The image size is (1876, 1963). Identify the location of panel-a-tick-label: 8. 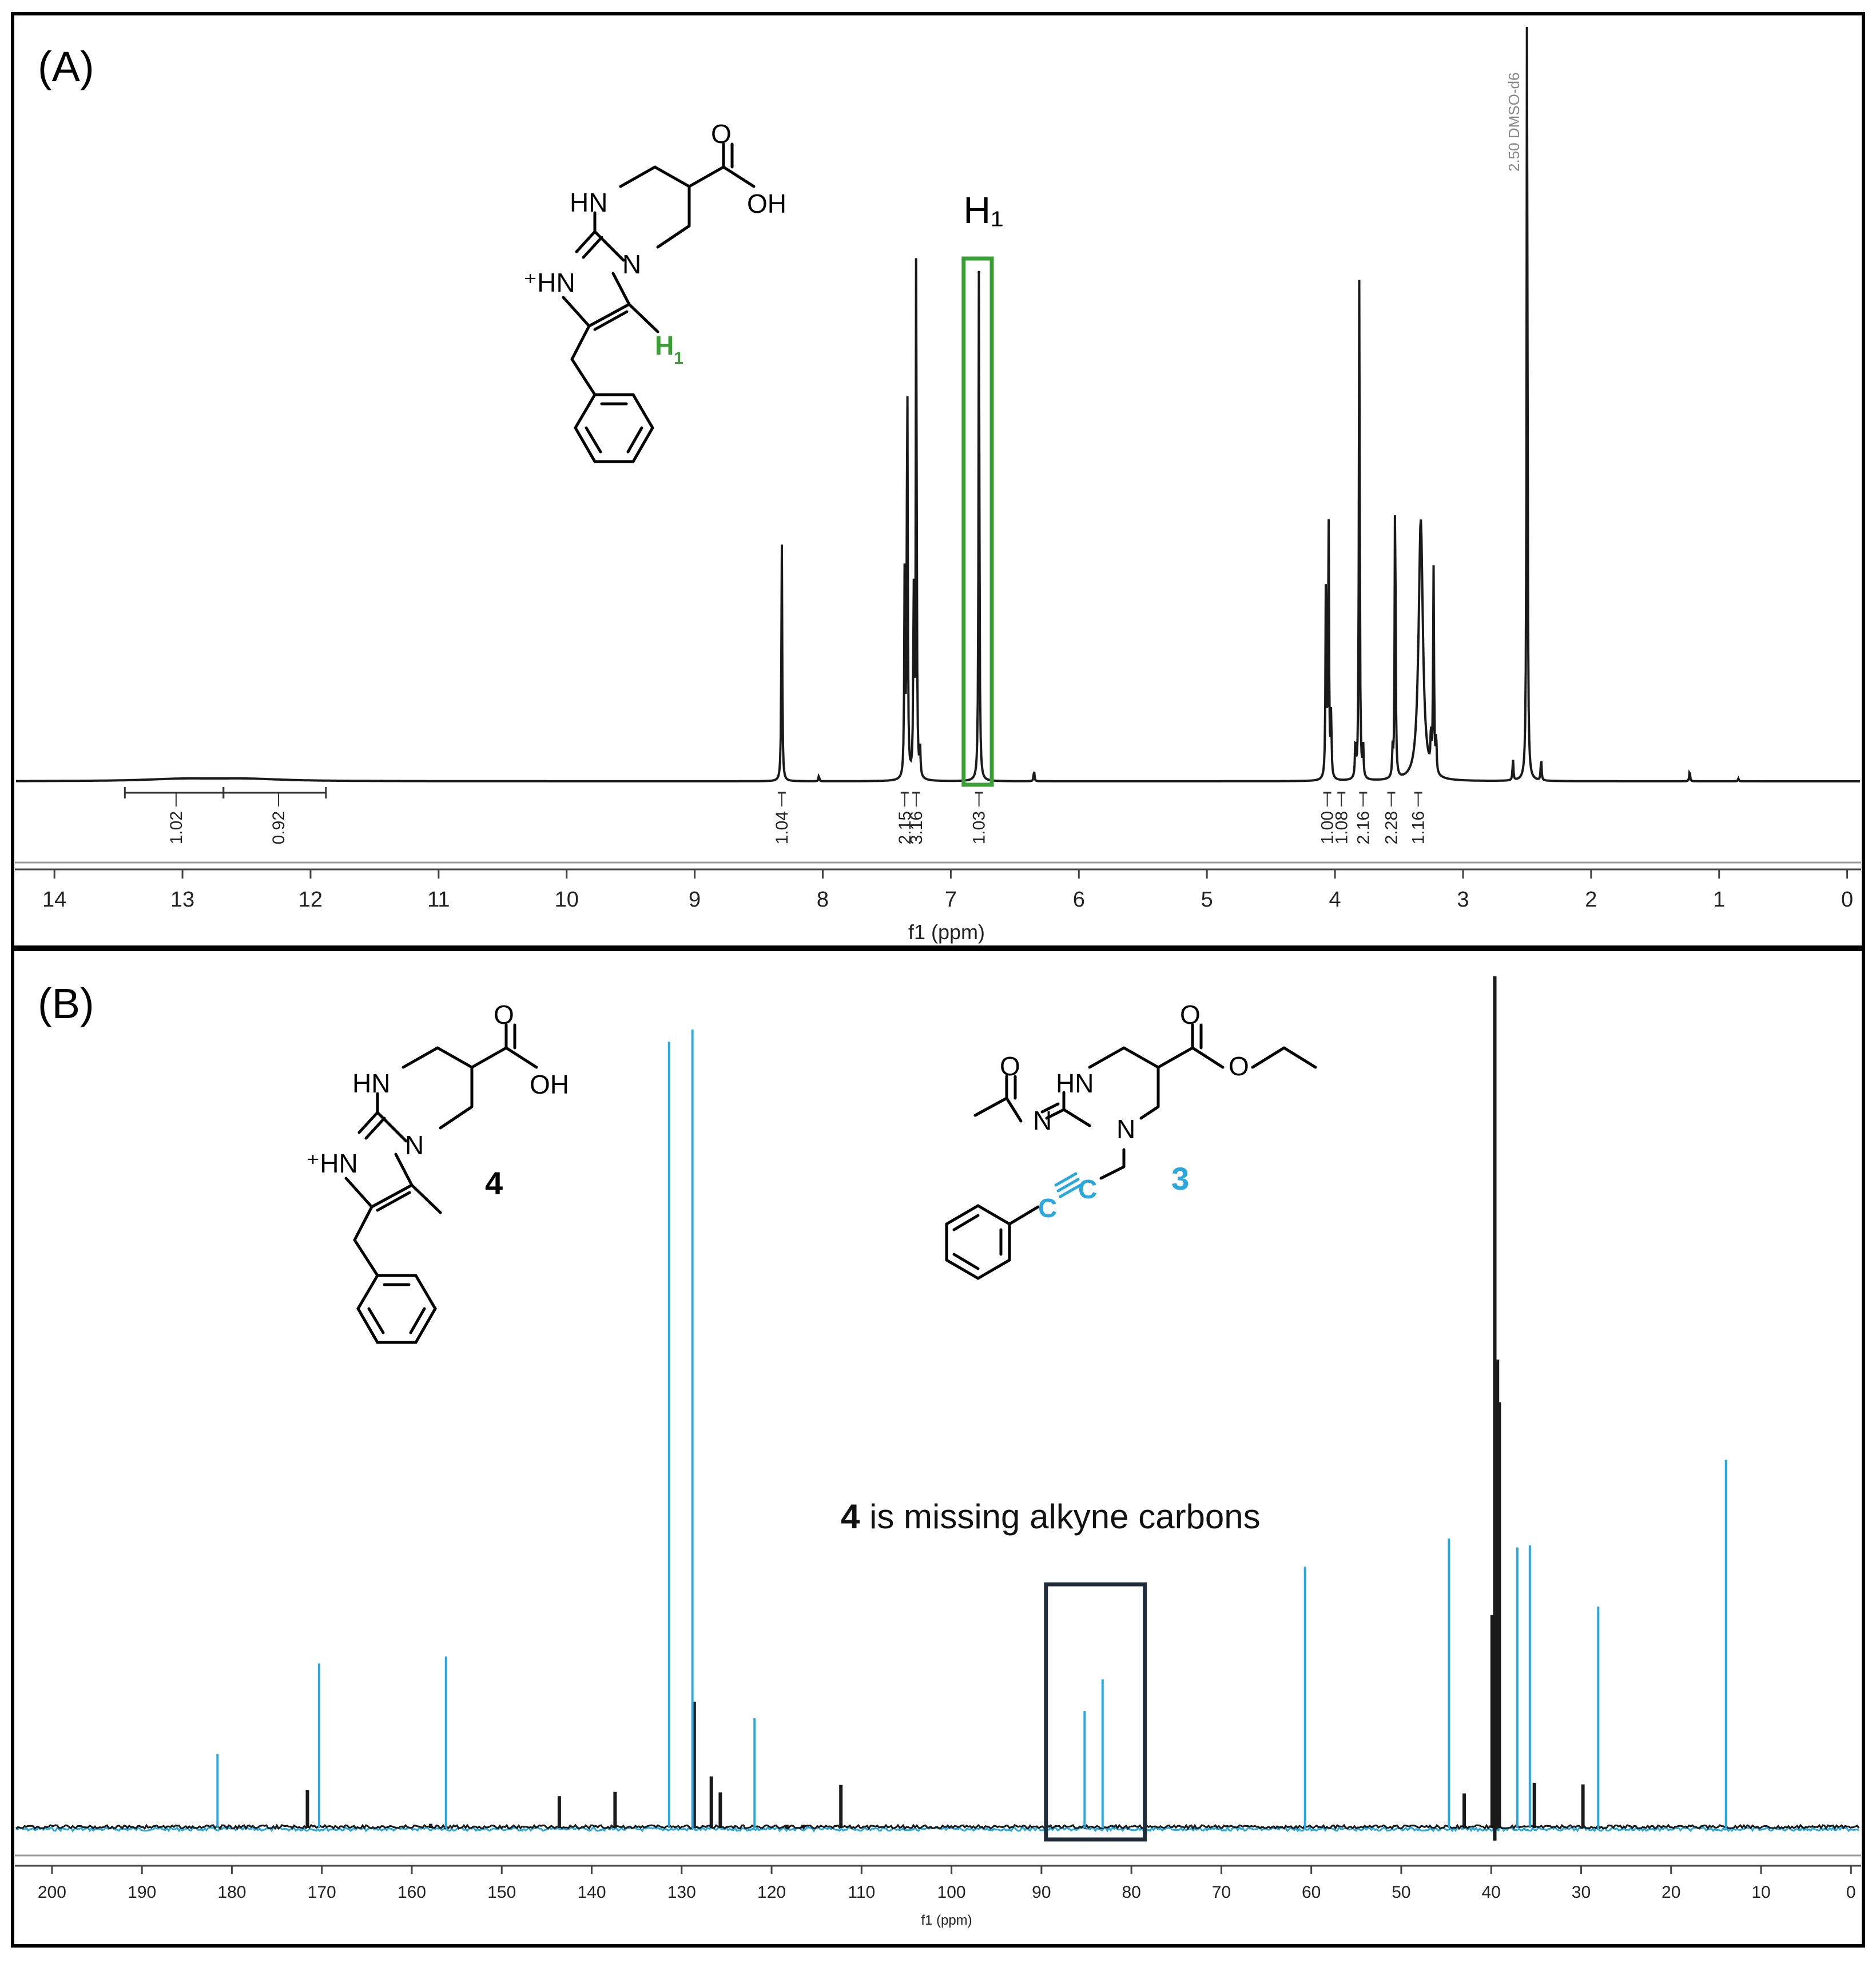
(823, 900).